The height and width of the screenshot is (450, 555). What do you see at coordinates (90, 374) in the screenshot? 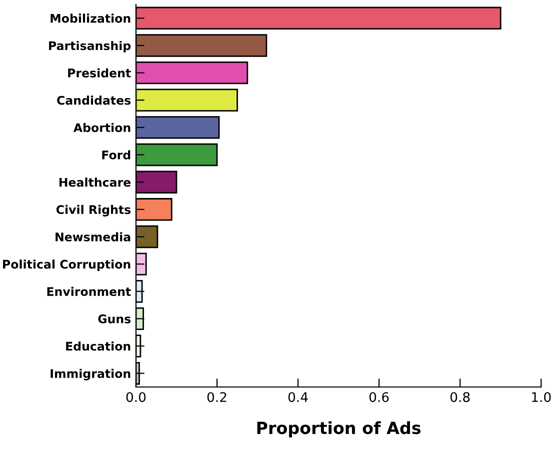
I see `y-tick-label: Immigration` at bounding box center [90, 374].